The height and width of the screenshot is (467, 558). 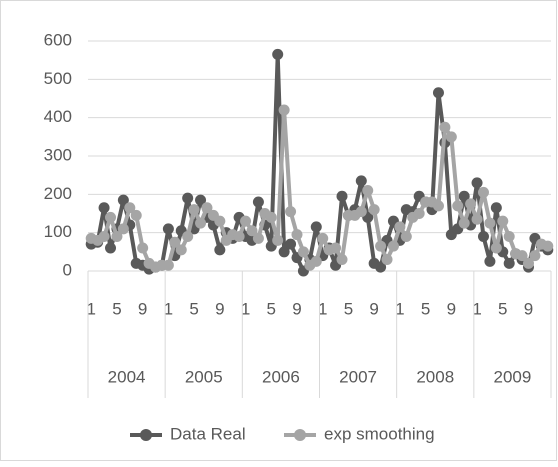 I want to click on legend-label: exp smoothing, so click(x=379, y=433).